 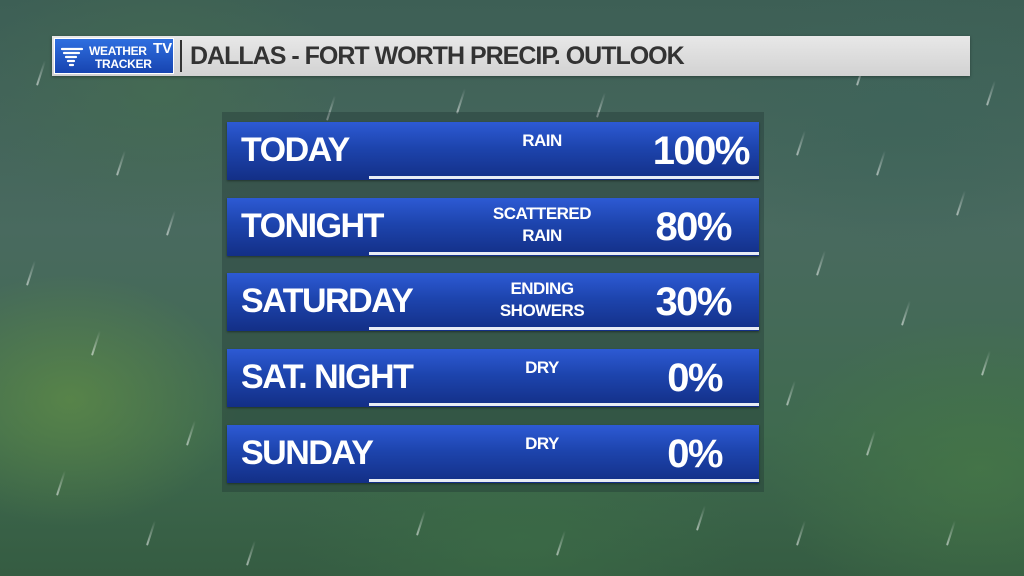 What do you see at coordinates (72, 59) in the screenshot?
I see `tornado-icon` at bounding box center [72, 59].